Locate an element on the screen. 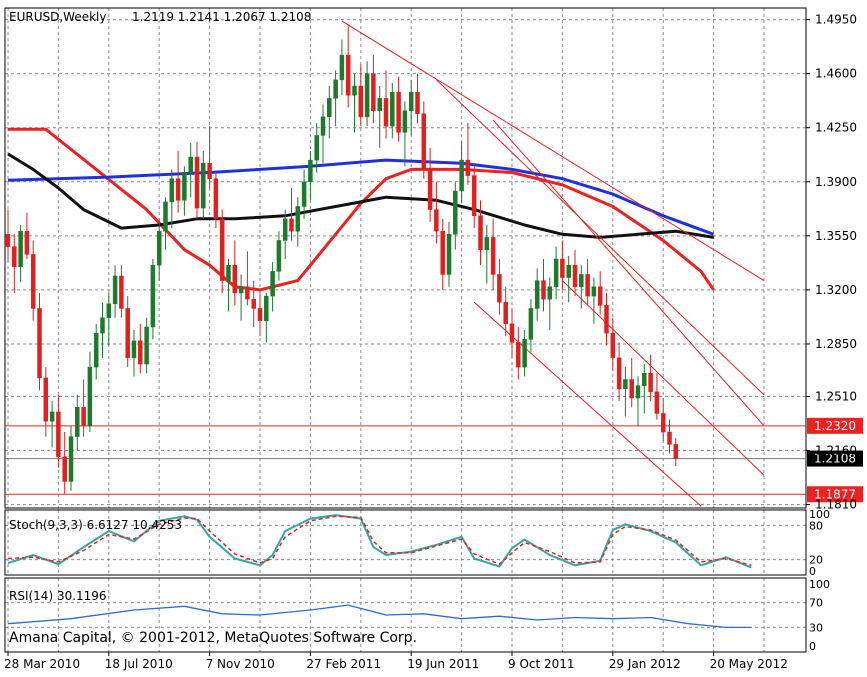 This screenshot has height=677, width=867. price-tick-label: 1.3900 is located at coordinates (836, 182).